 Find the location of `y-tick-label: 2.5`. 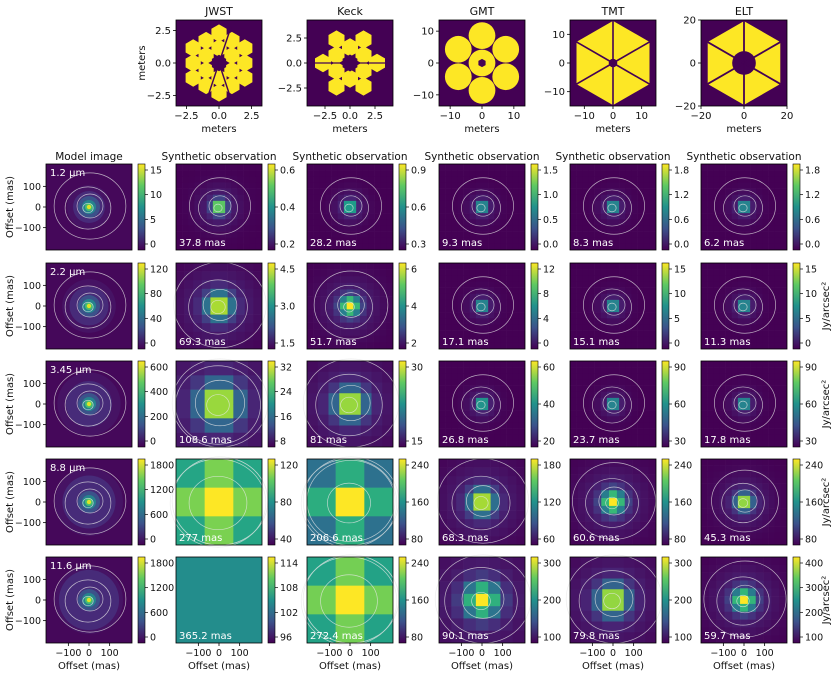

y-tick-label: 2.5 is located at coordinates (163, 31).